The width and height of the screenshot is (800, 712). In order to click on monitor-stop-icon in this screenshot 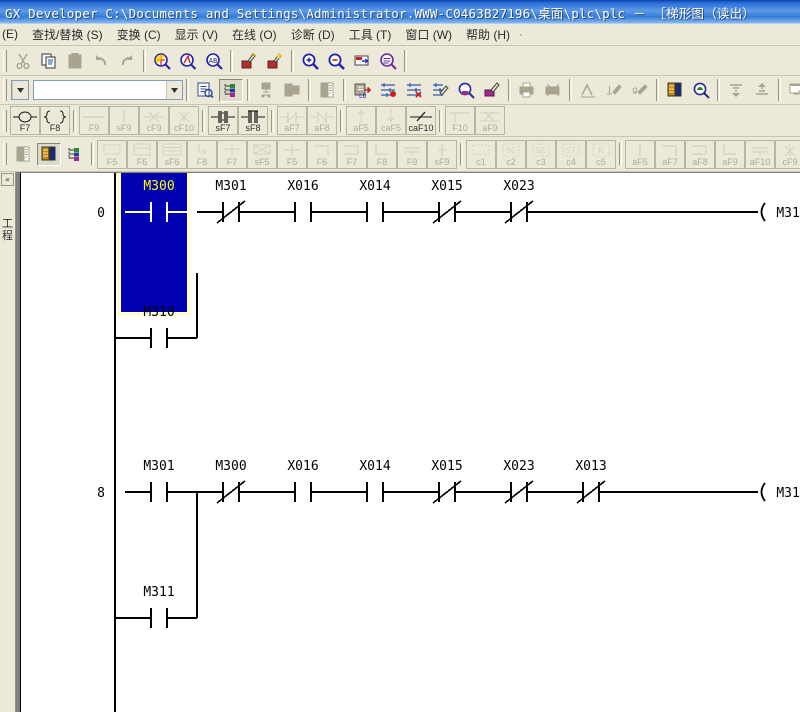, I will do `click(414, 90)`.